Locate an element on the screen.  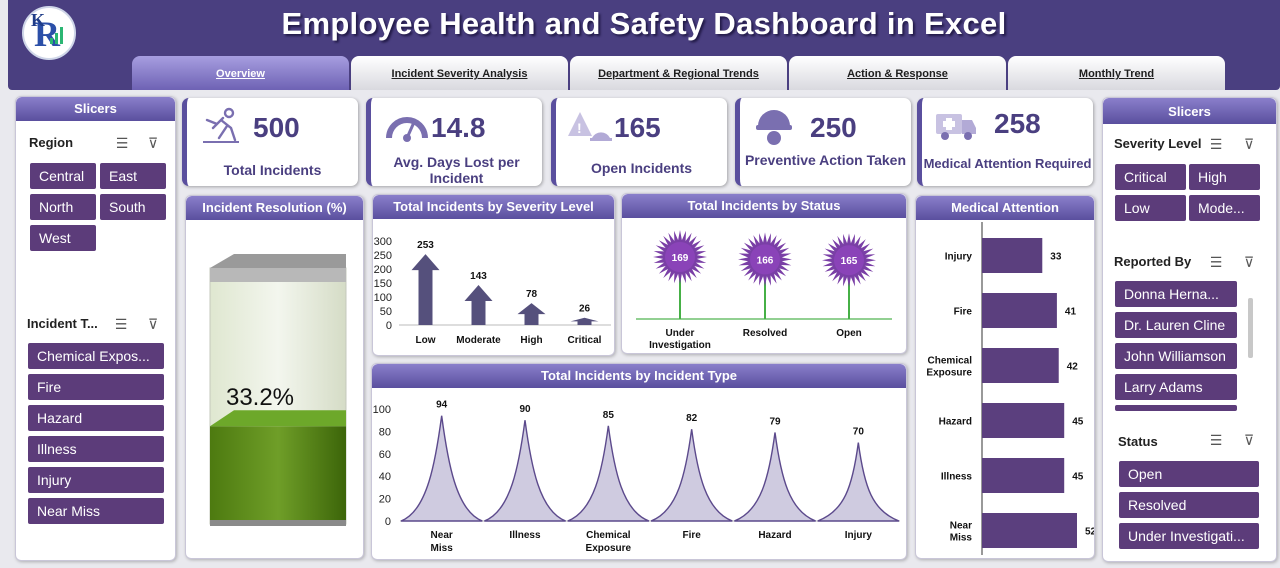
x-tick-label: Moderate is located at coordinates (478, 340).